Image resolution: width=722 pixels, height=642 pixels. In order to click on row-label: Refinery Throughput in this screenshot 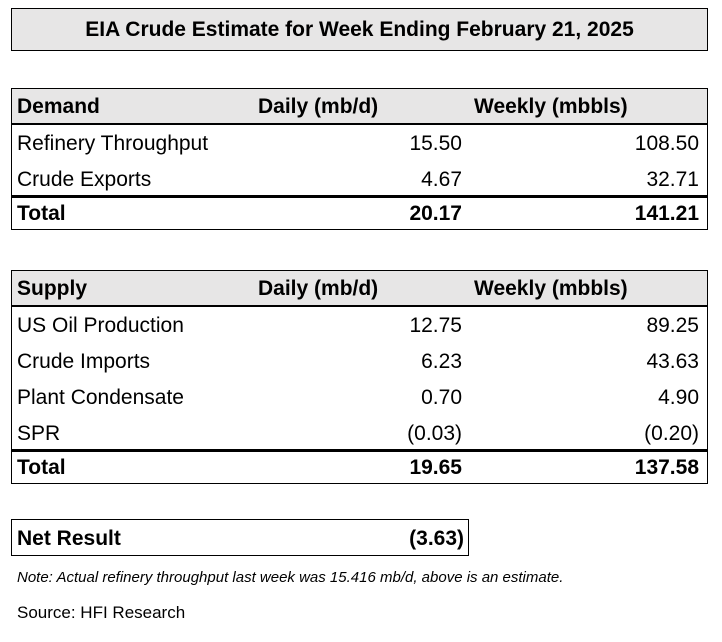, I will do `click(113, 143)`.